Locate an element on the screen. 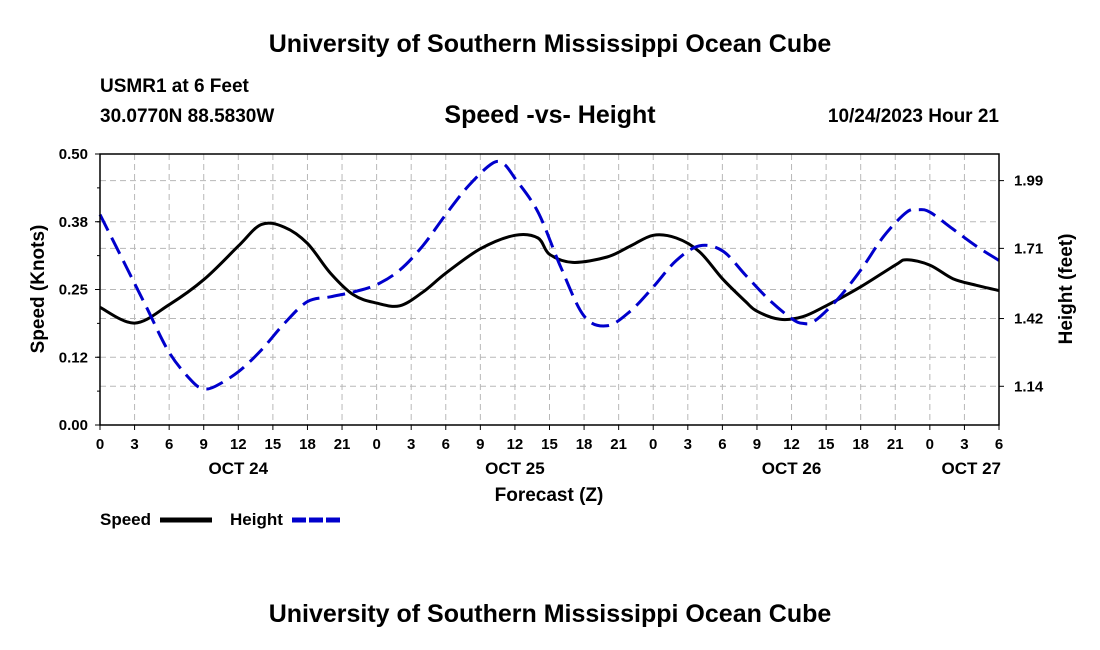 The image size is (1100, 650). legend: Speed Height is located at coordinates (221, 519).